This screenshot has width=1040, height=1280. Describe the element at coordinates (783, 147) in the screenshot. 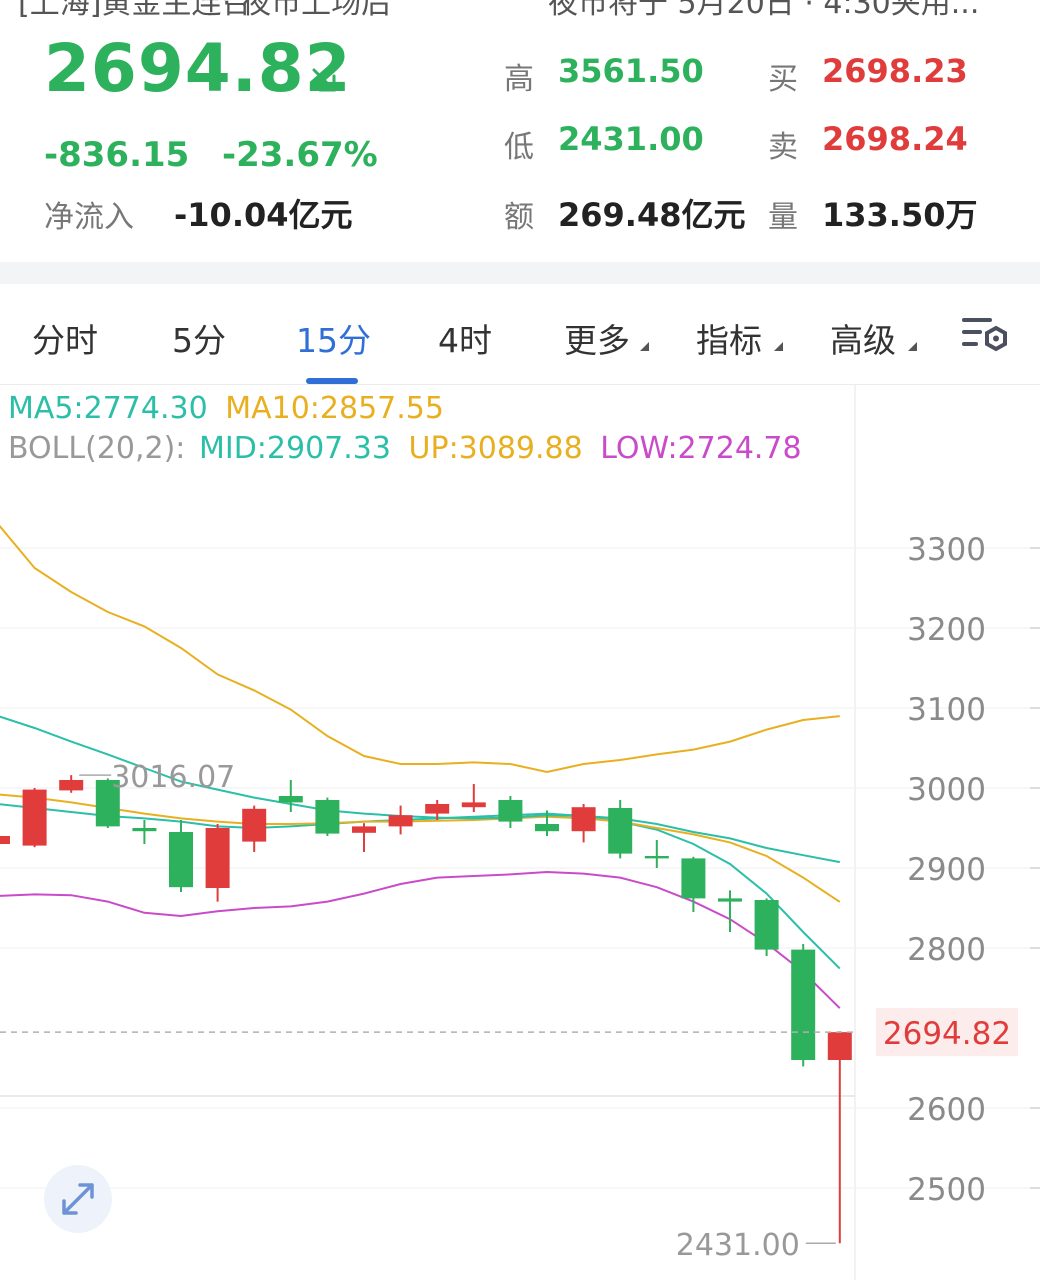

I see `sell-label: 卖` at that location.